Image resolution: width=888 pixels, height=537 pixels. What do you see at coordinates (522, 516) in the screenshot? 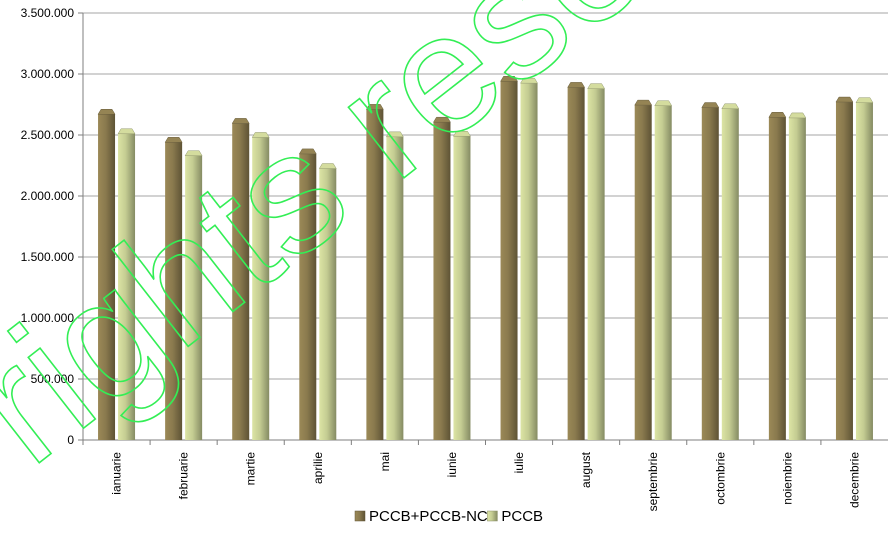
I see `legend-label: PCCB` at bounding box center [522, 516].